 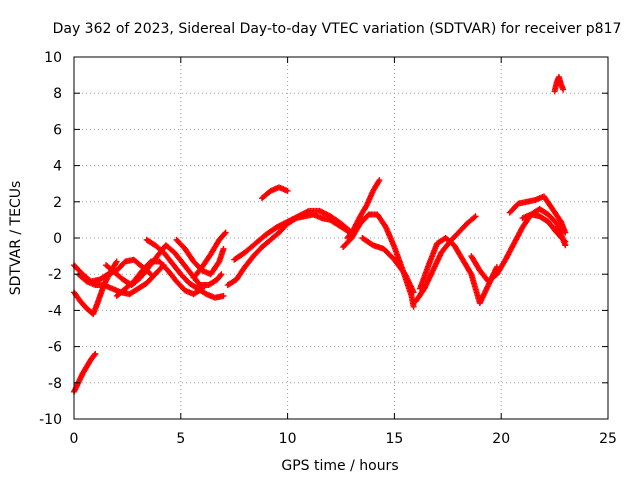 I want to click on series-track-g, so click(x=185, y=268).